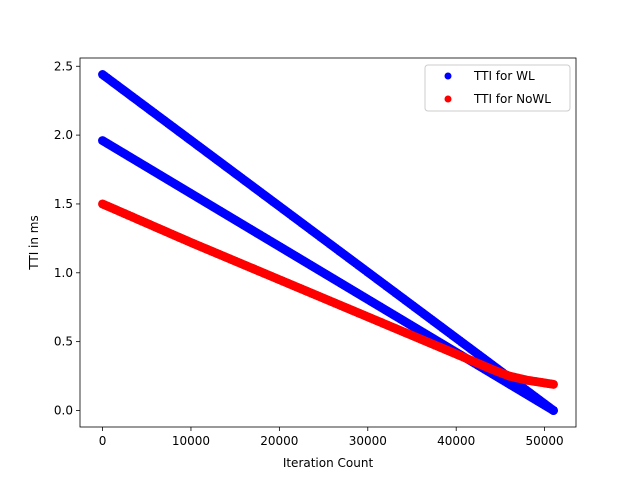 This screenshot has height=480, width=640. Describe the element at coordinates (456, 441) in the screenshot. I see `x-tick-label: 40000` at that location.